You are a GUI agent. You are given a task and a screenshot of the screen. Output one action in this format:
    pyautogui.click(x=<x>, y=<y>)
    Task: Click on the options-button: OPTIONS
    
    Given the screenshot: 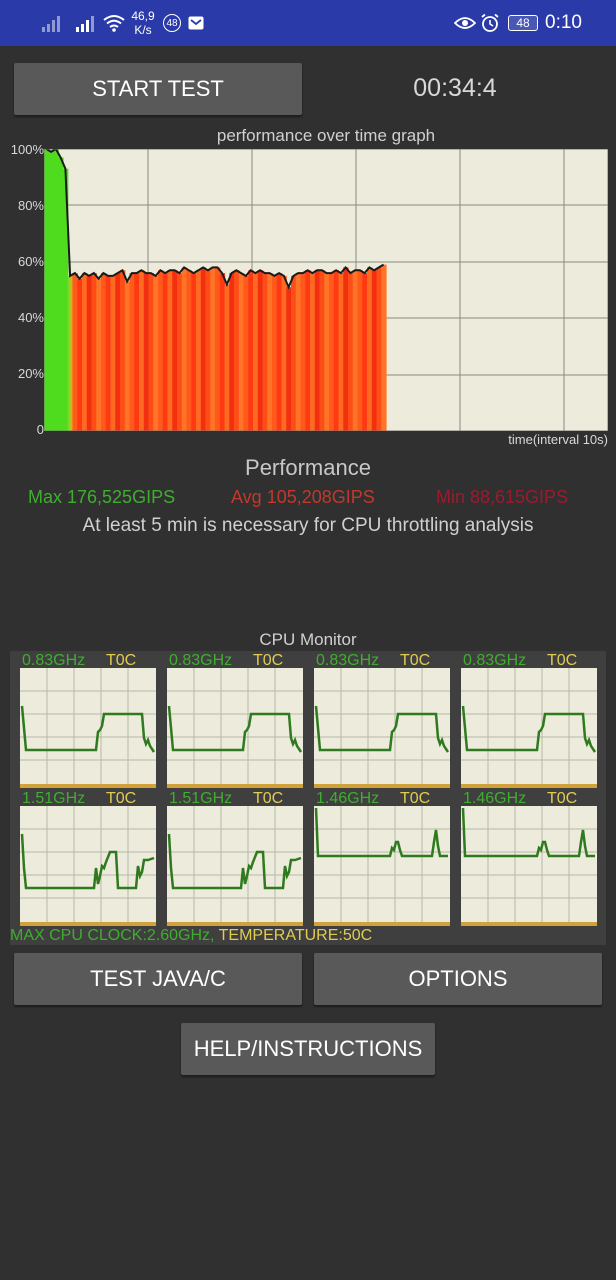 What is the action you would take?
    pyautogui.click(x=458, y=979)
    